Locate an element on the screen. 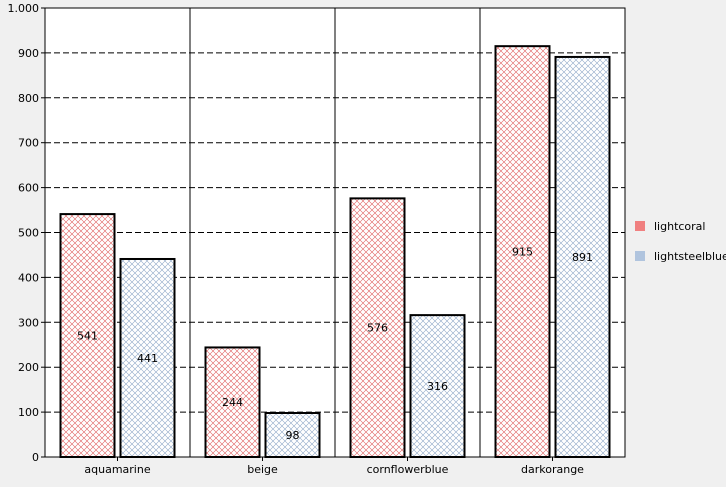  x-tick-label: darkorange is located at coordinates (552, 469).